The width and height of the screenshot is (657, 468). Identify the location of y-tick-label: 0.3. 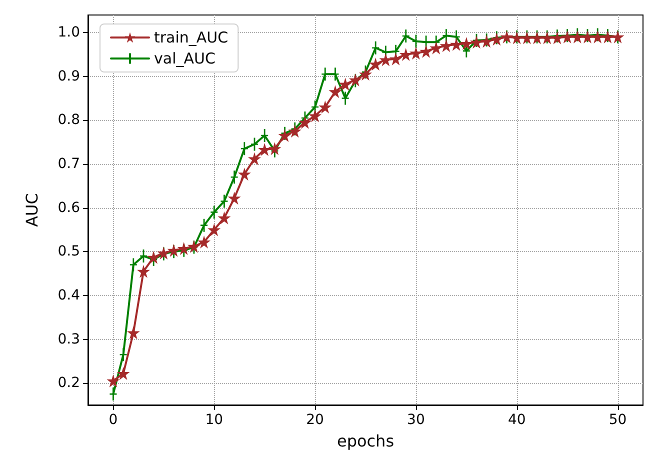
(69, 339).